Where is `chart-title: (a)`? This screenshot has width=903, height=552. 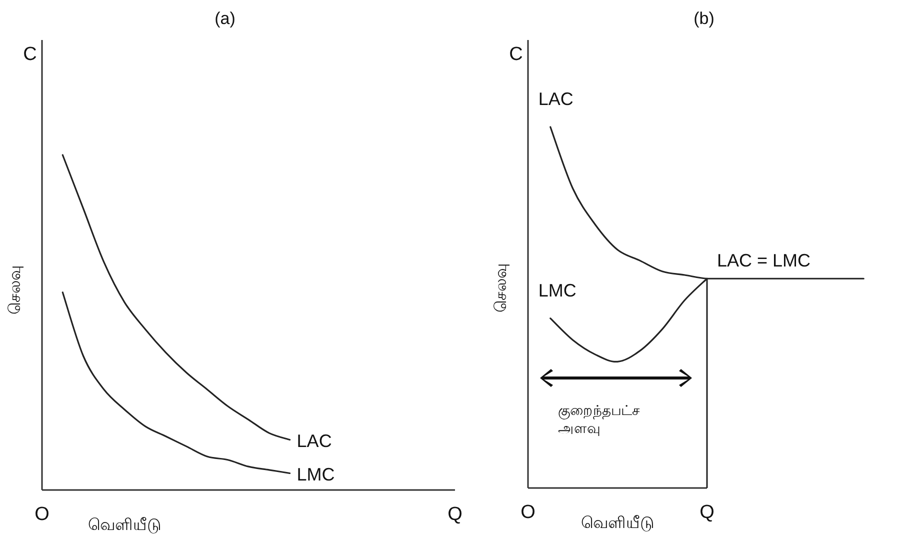
chart-title: (a) is located at coordinates (225, 18).